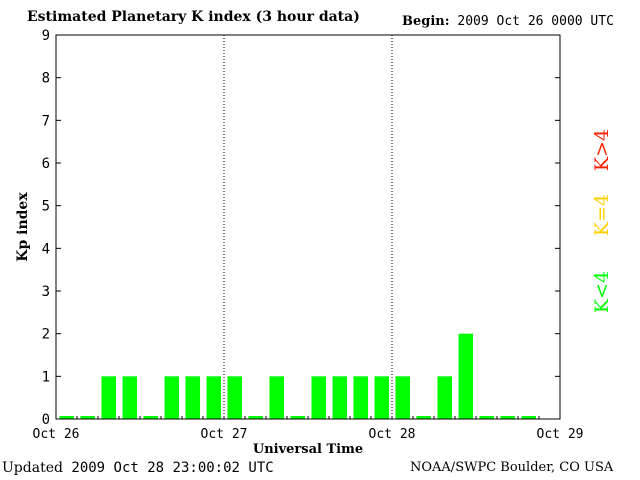  Describe the element at coordinates (46, 121) in the screenshot. I see `y-tick-label: 7` at that location.